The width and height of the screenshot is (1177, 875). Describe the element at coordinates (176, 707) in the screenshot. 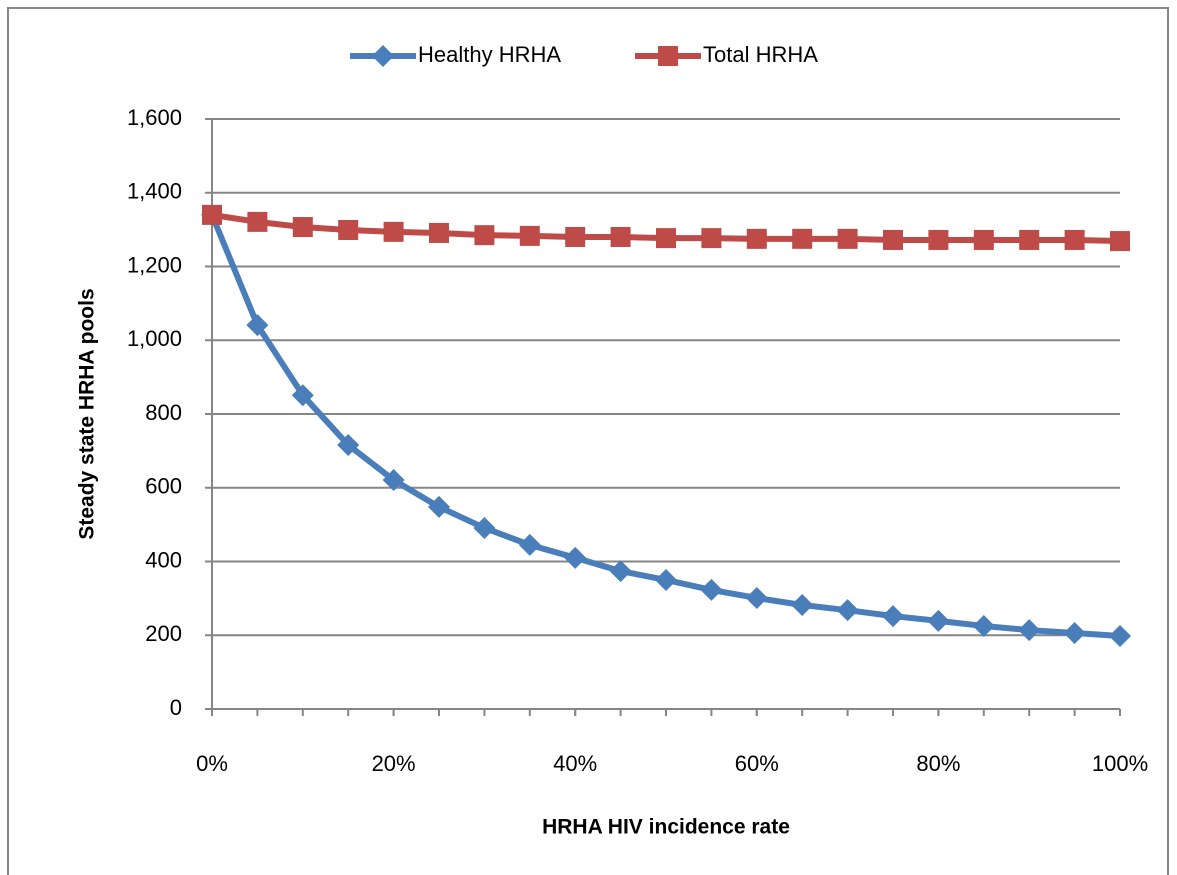

I see `y-tick-label: 0` at that location.